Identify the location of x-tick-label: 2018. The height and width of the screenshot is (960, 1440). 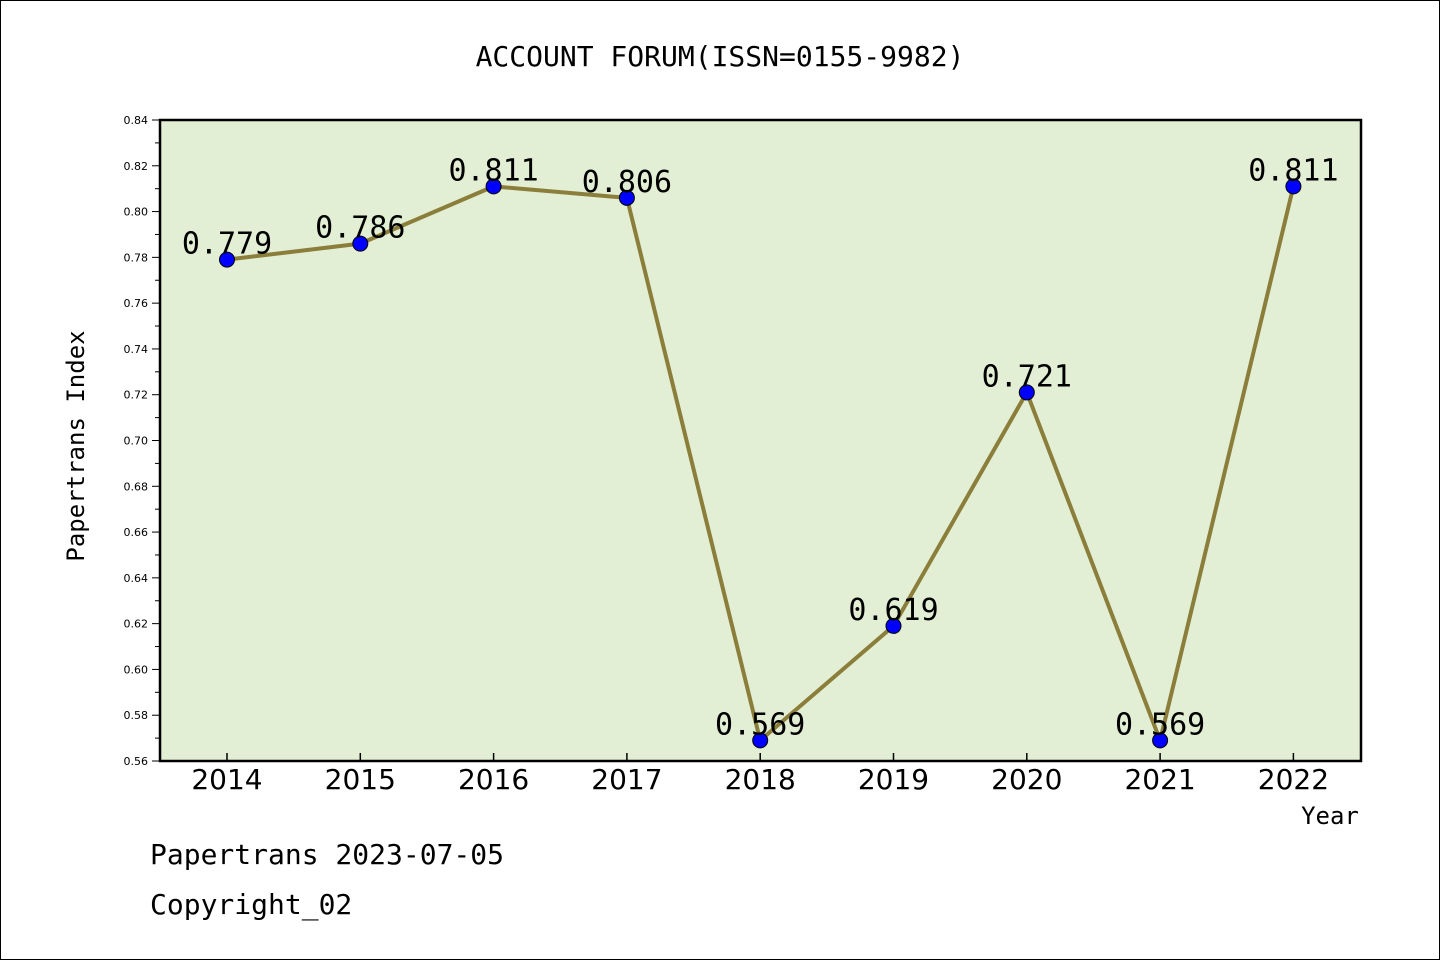
(760, 779).